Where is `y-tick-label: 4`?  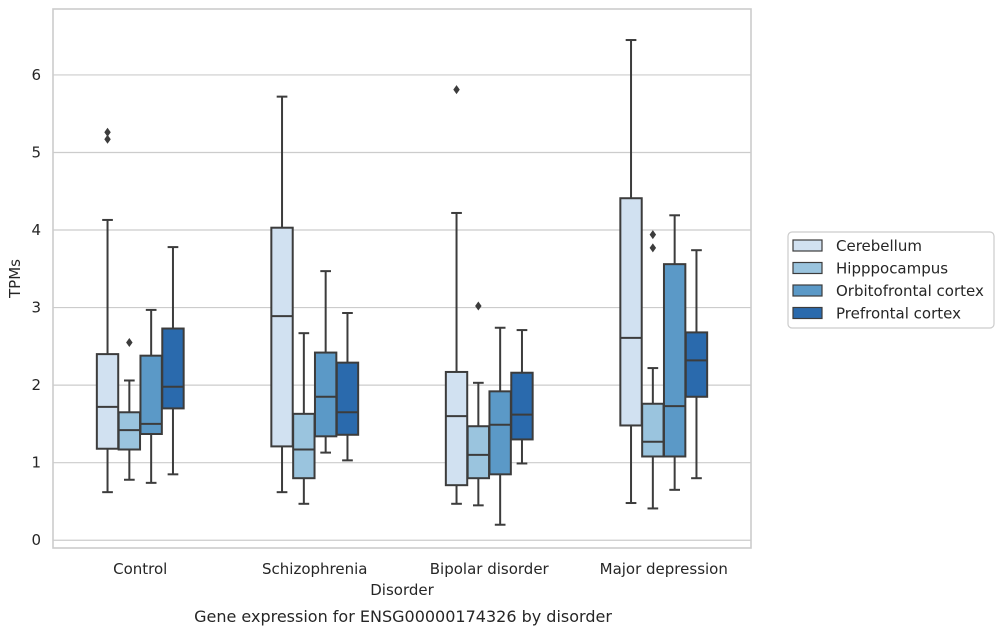
y-tick-label: 4 is located at coordinates (36, 230).